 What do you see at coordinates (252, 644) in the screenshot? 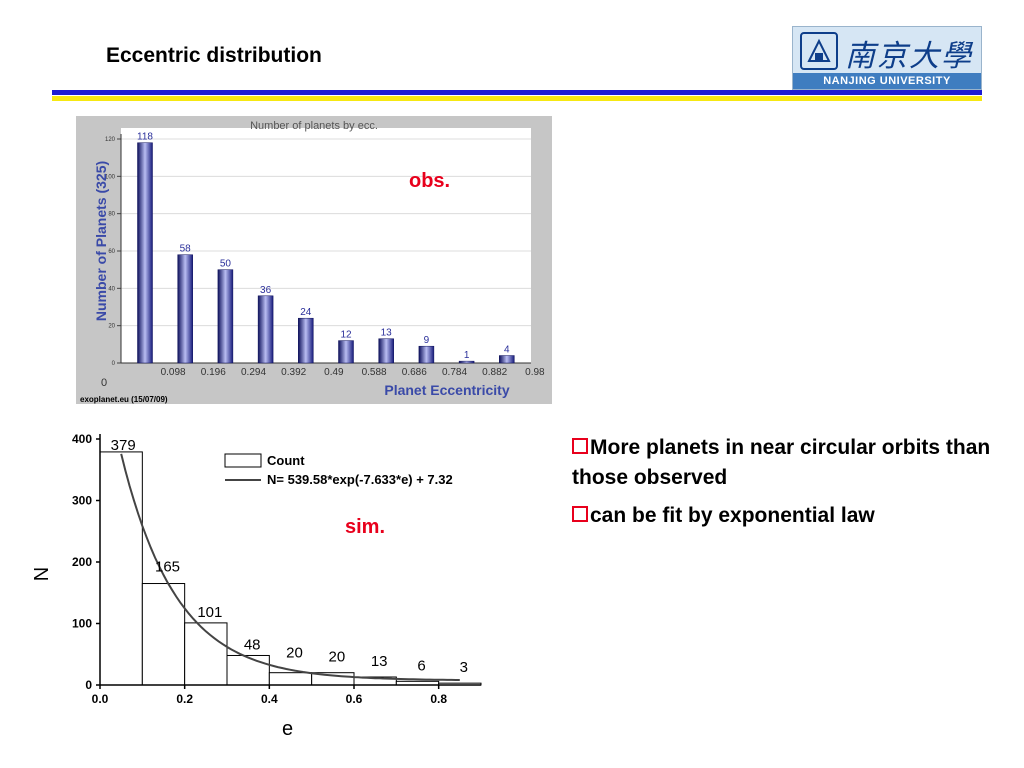
I see `bar-value-label: 48` at bounding box center [252, 644].